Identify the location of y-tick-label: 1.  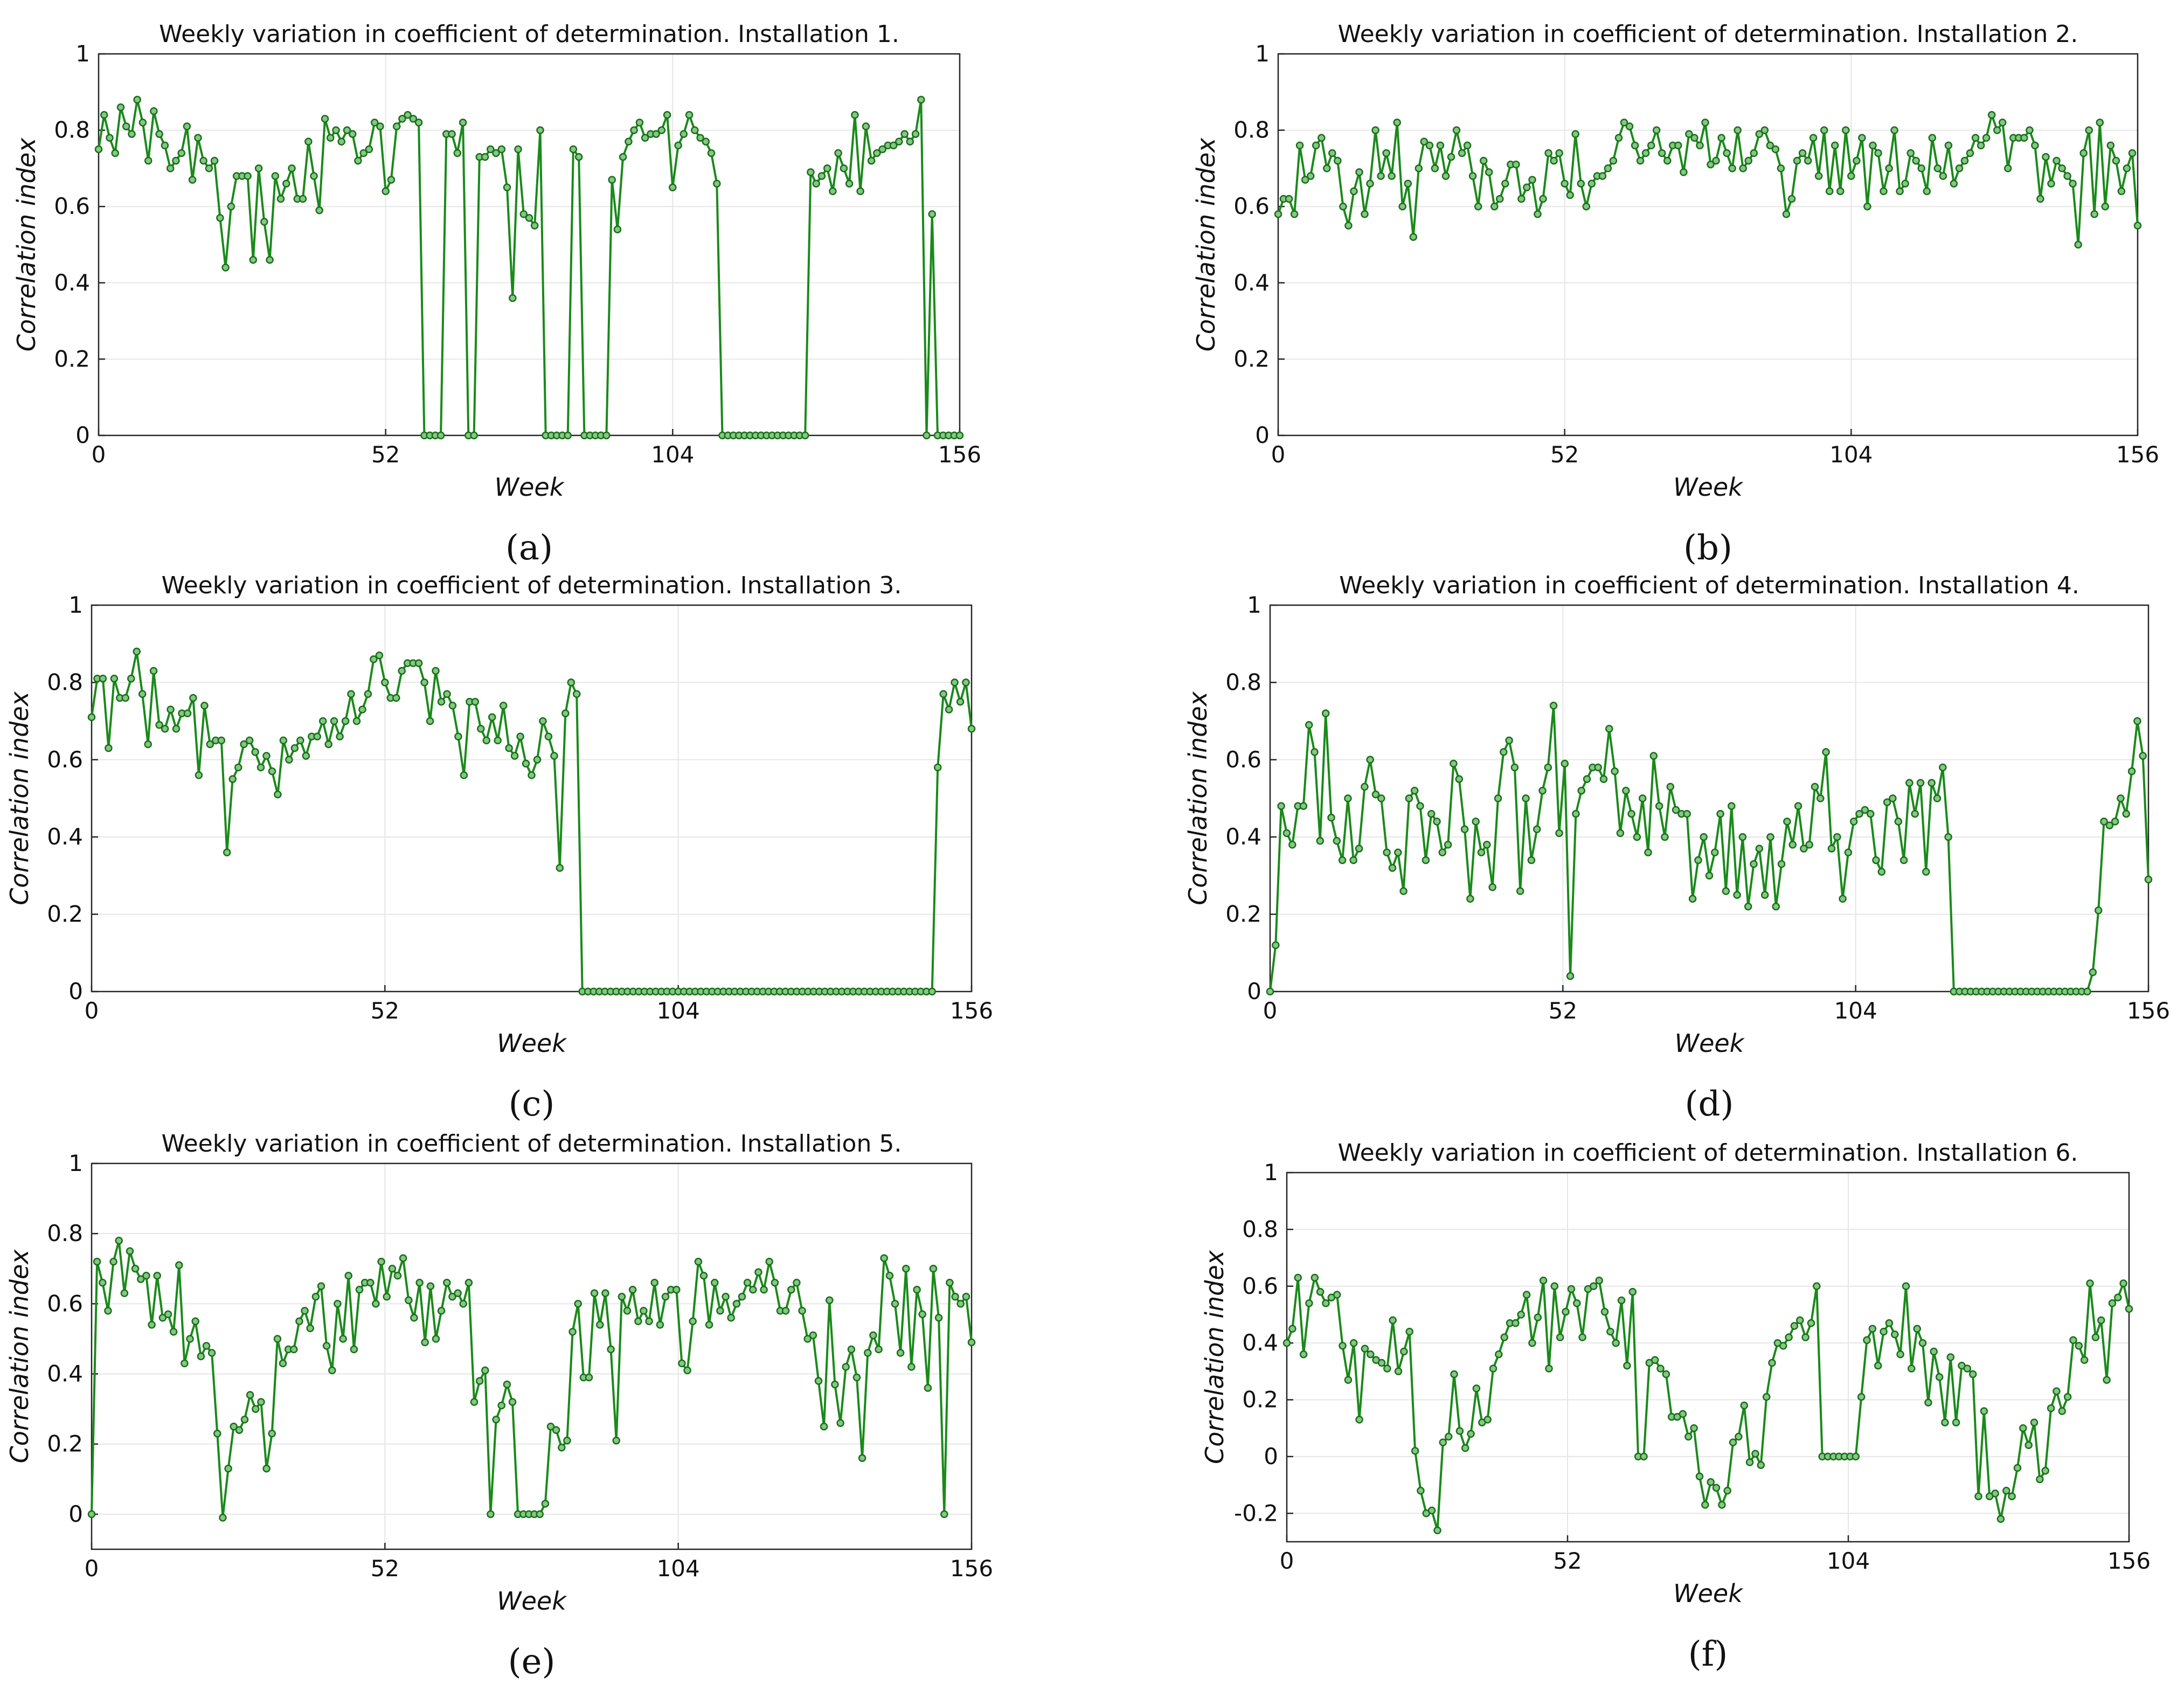
(1254, 605).